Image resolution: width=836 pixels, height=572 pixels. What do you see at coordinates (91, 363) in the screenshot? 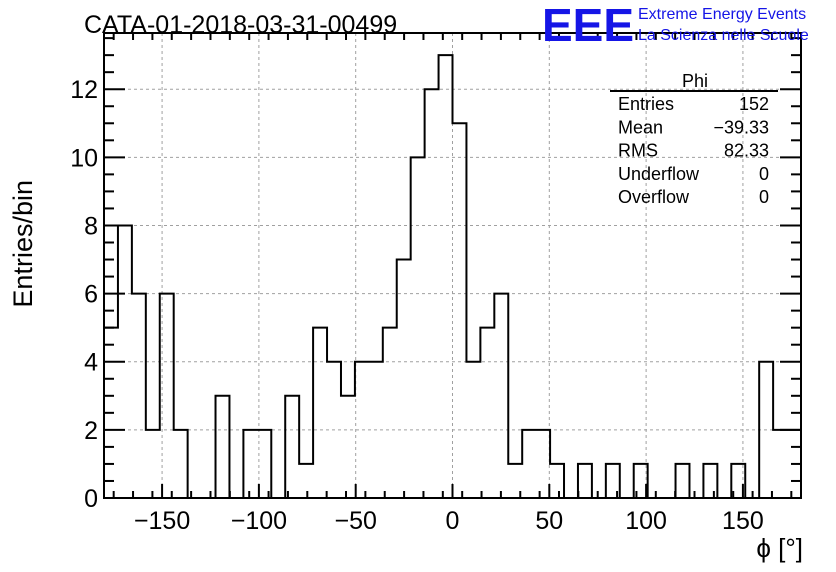
I see `y-tick-label: 4` at bounding box center [91, 363].